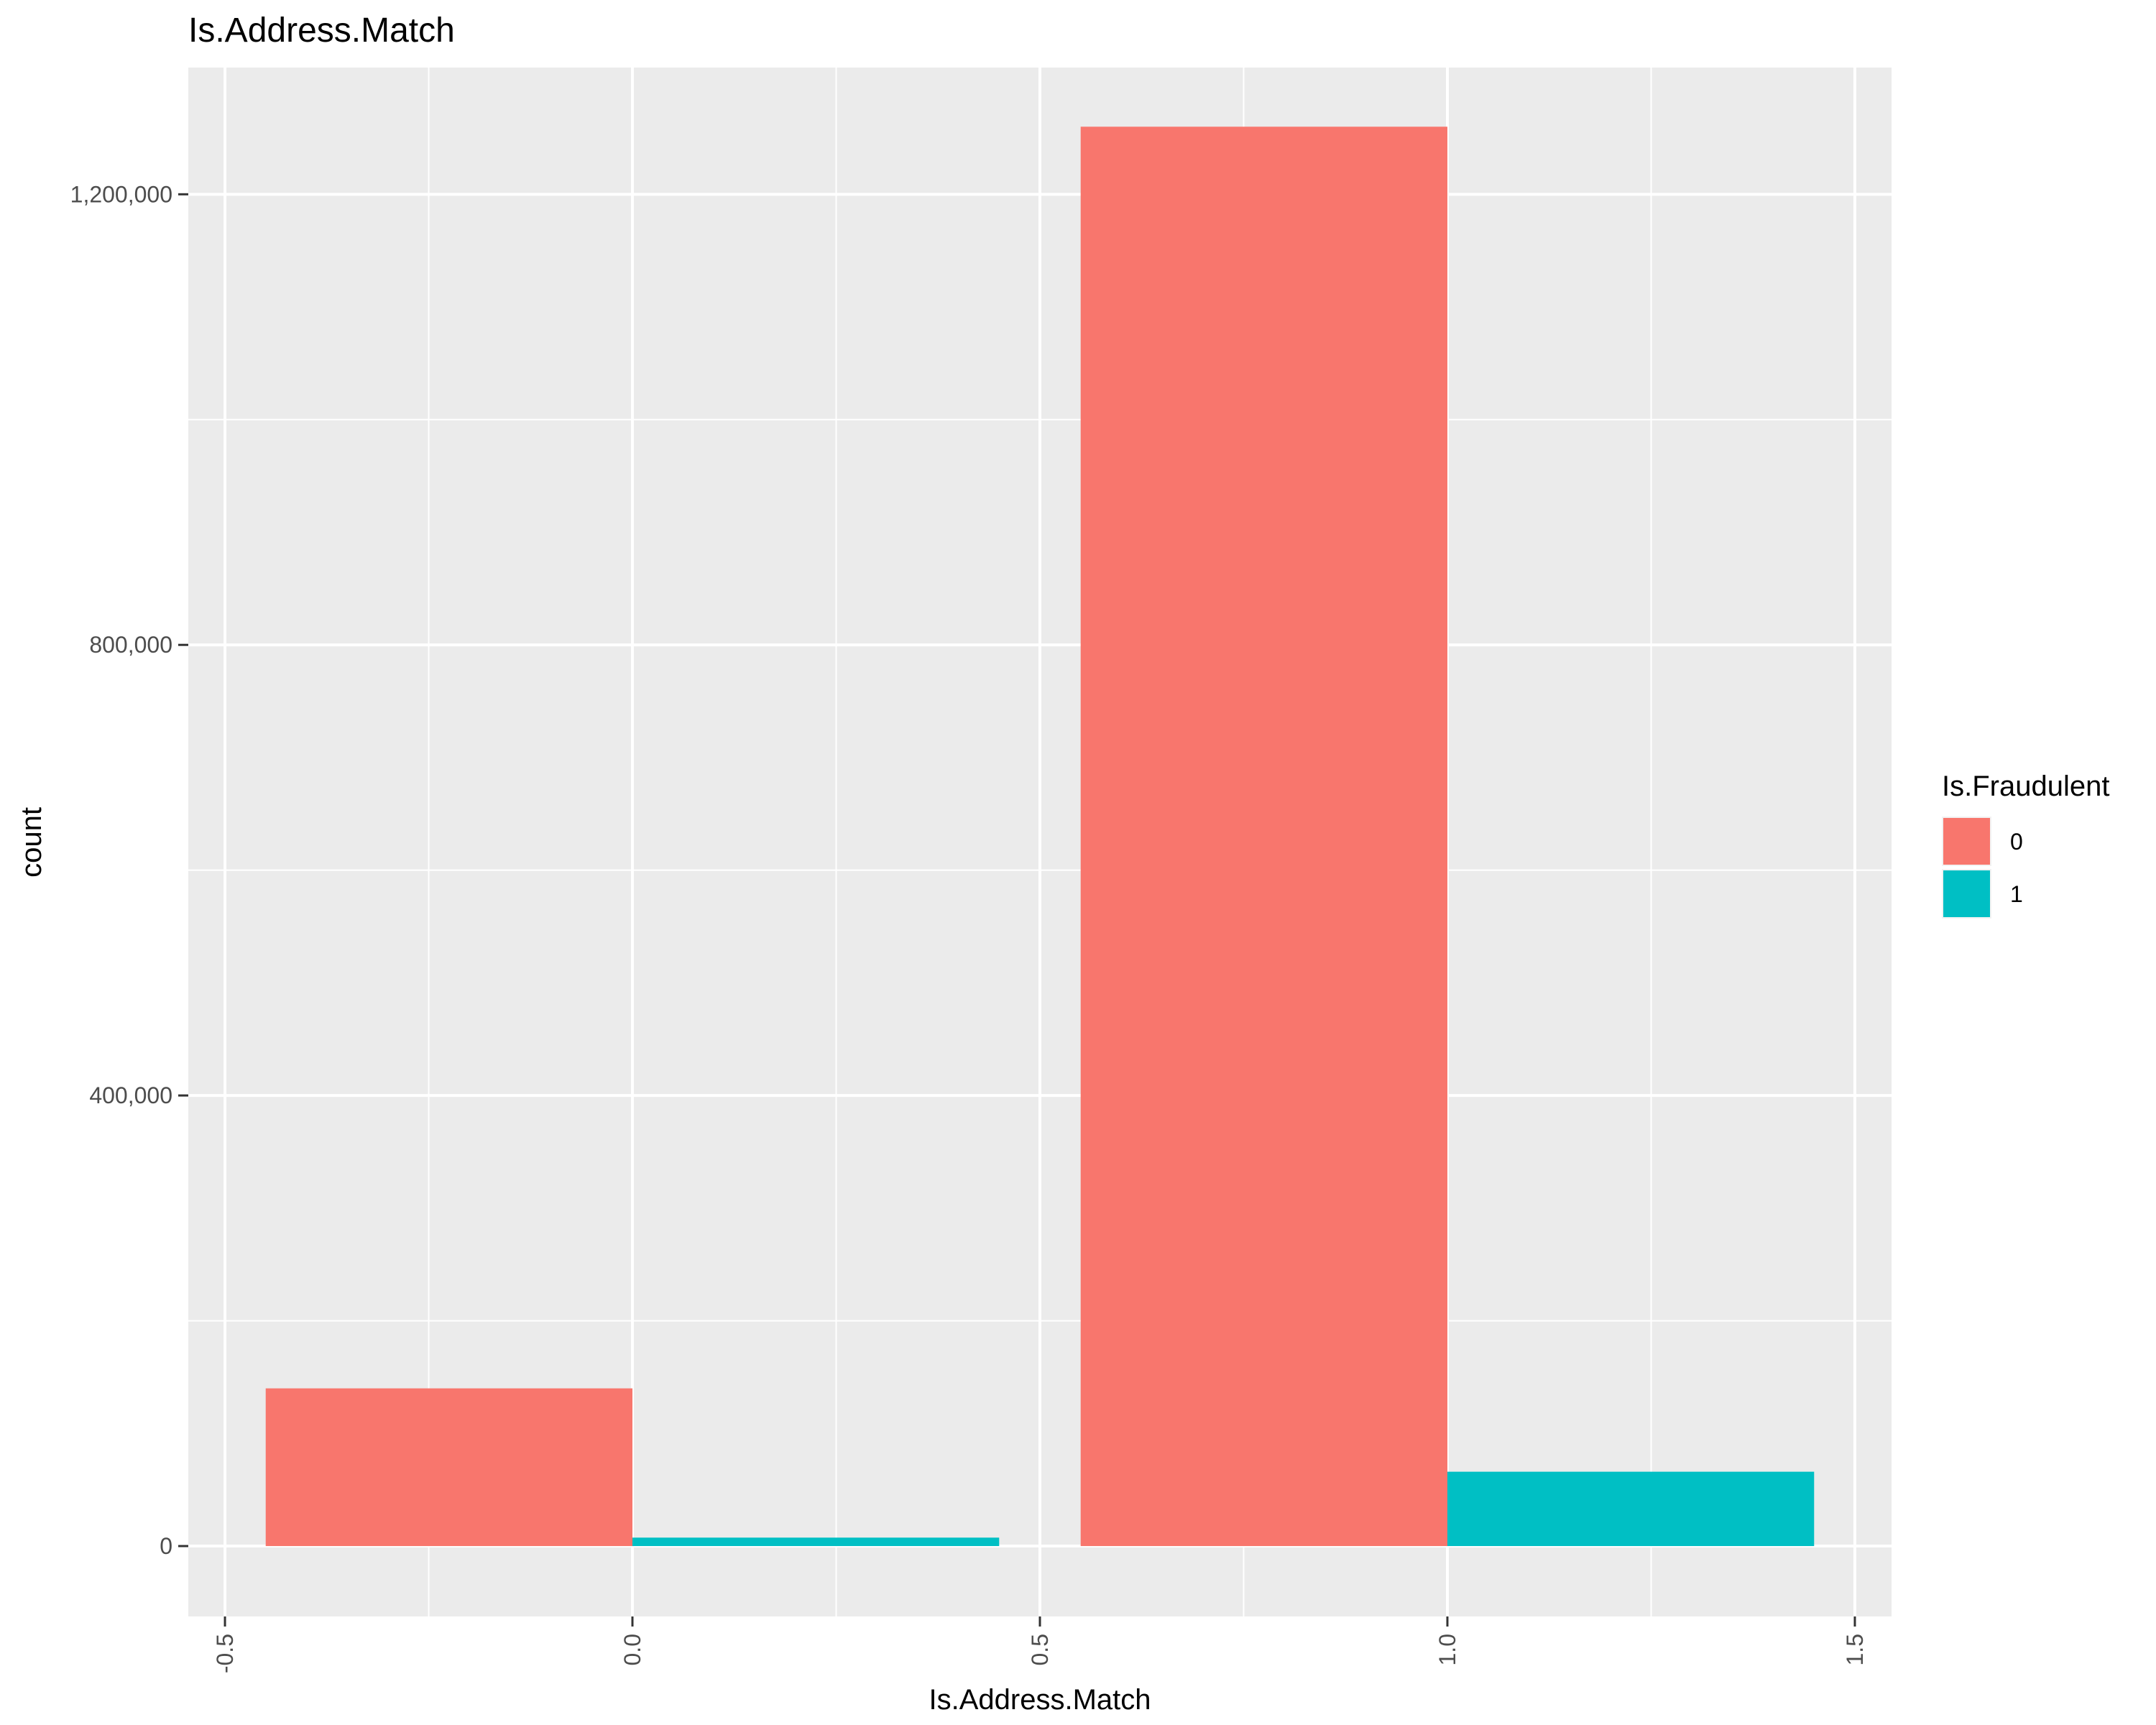 The image size is (2156, 1725). Describe the element at coordinates (1040, 1700) in the screenshot. I see `x-axis-label: Is.Address.Match` at that location.